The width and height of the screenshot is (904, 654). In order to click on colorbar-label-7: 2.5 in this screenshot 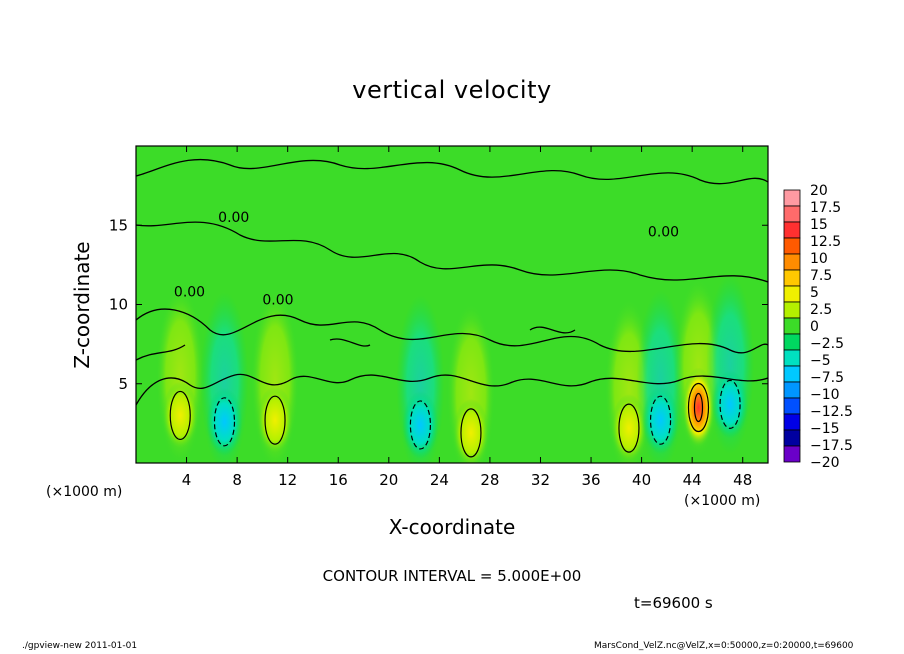, I will do `click(821, 310)`.